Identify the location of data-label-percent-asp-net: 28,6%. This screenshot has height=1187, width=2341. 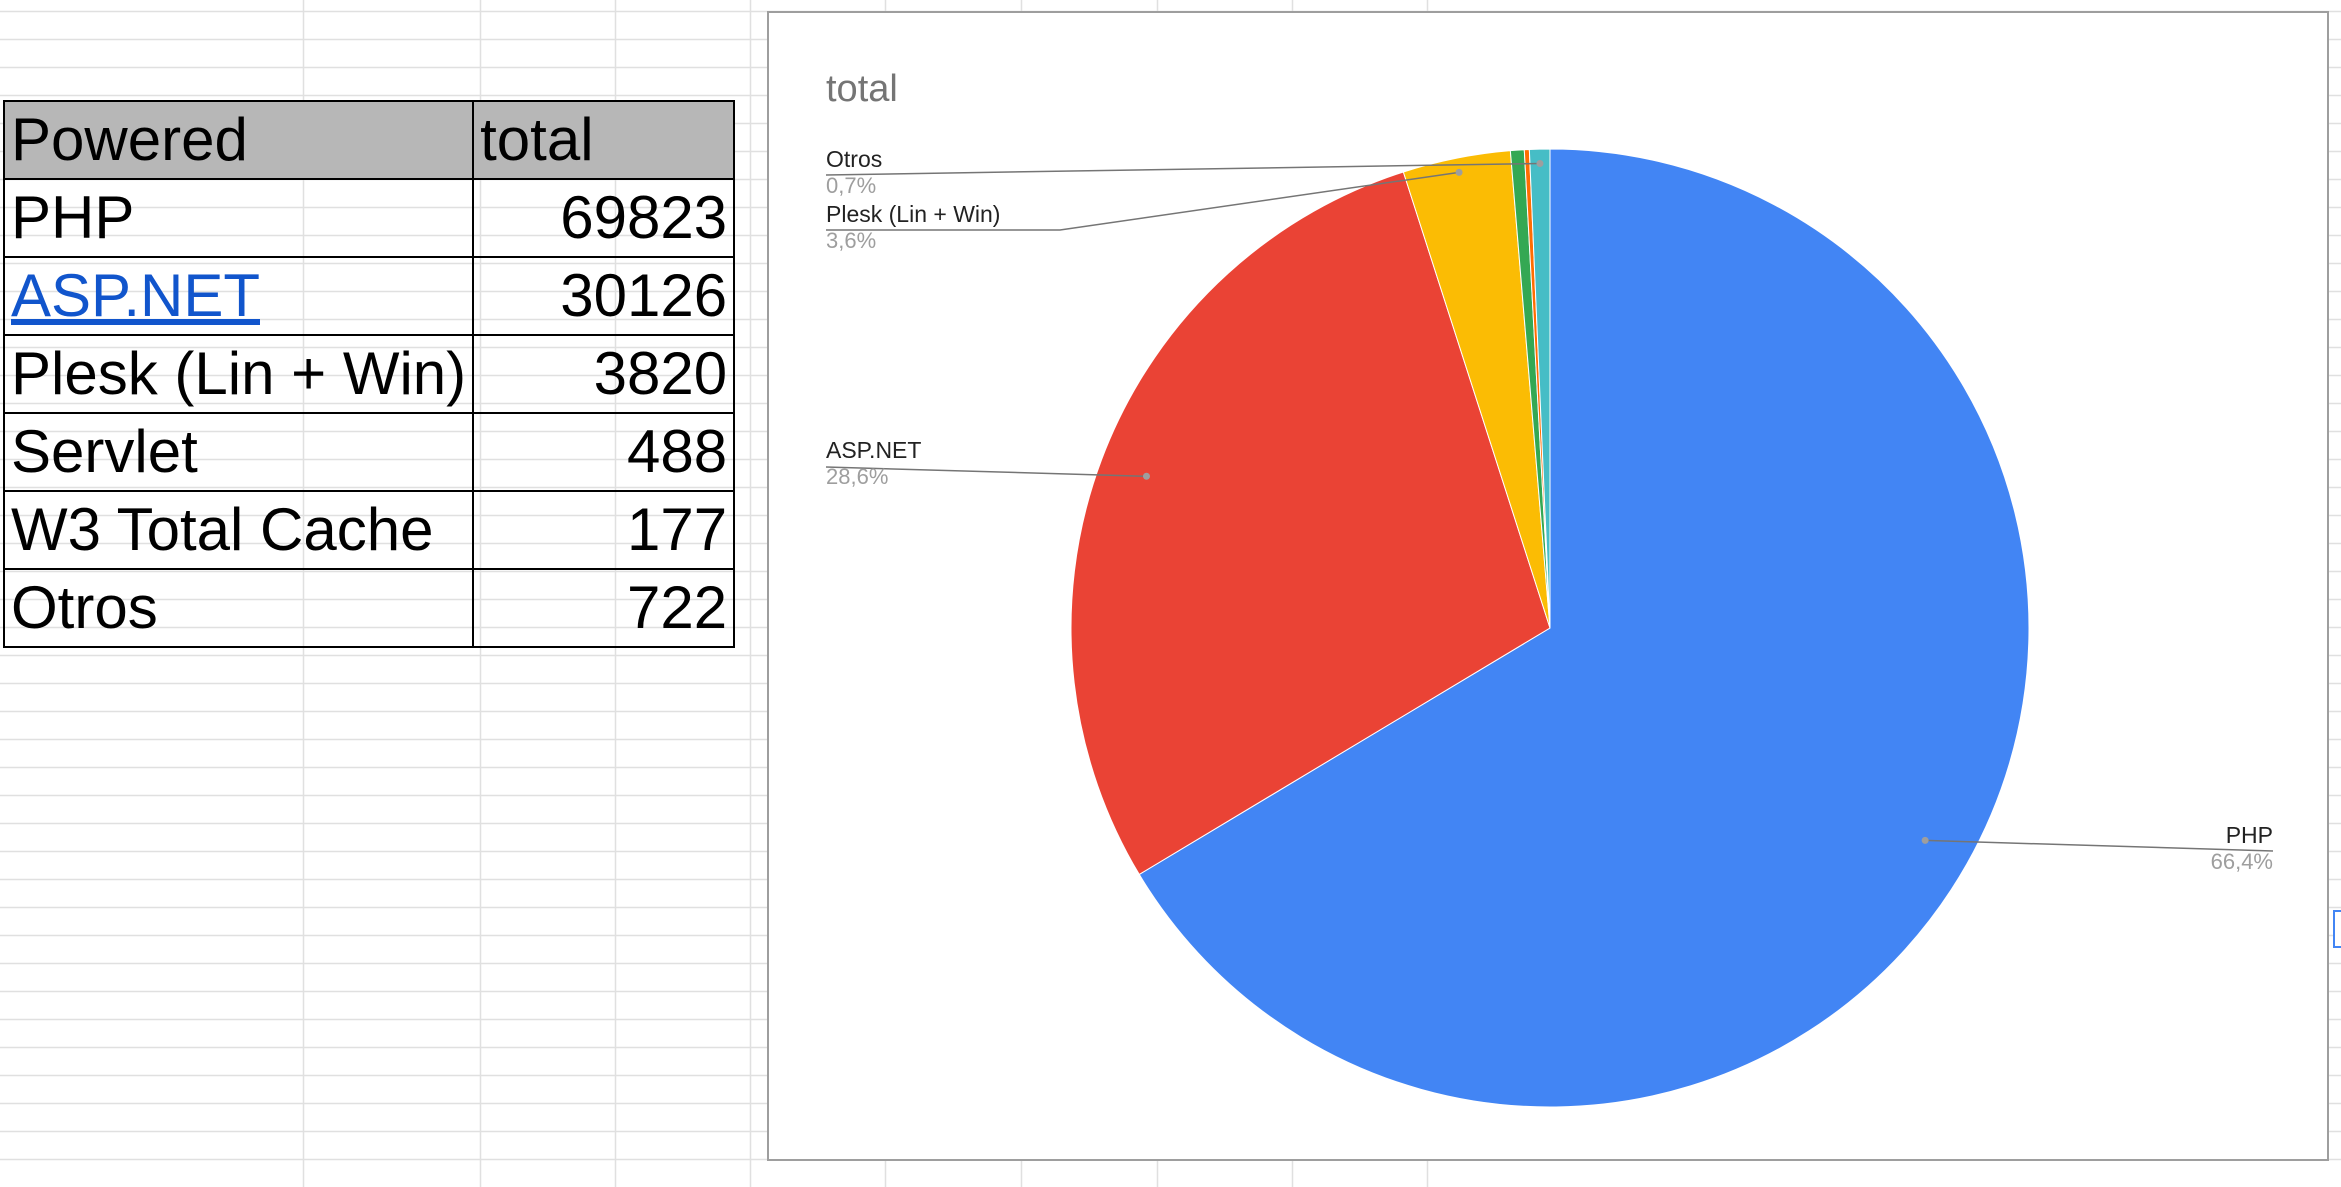
(857, 476).